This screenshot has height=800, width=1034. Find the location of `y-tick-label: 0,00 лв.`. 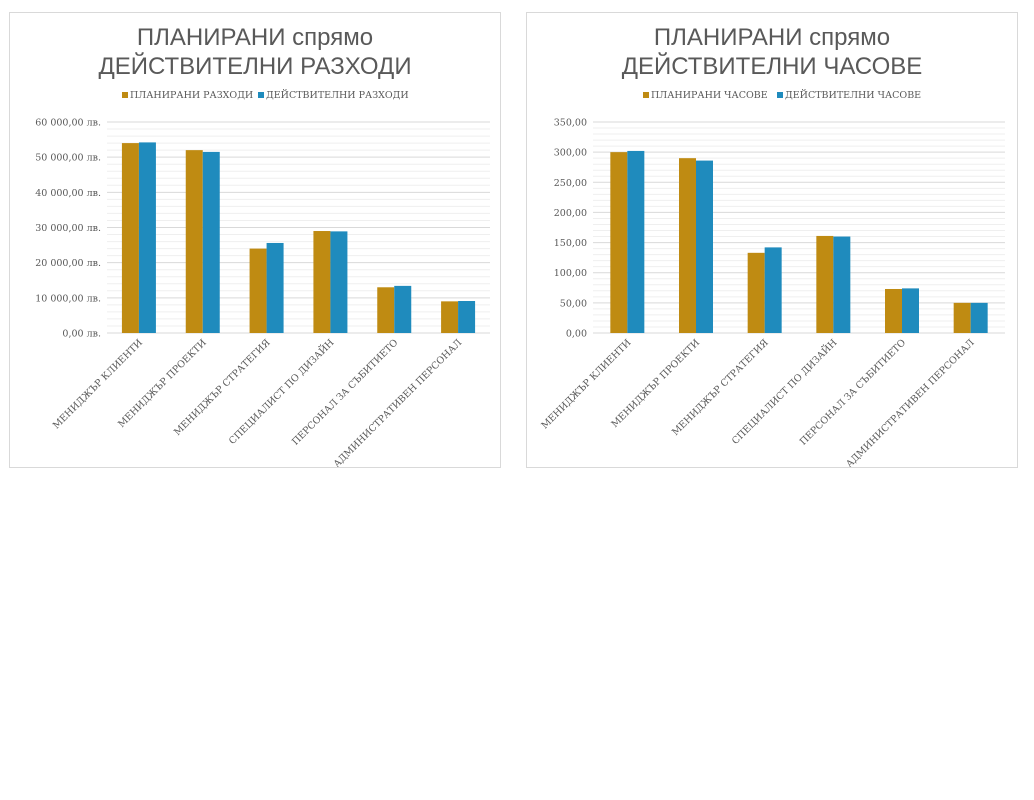

y-tick-label: 0,00 лв. is located at coordinates (81, 334).